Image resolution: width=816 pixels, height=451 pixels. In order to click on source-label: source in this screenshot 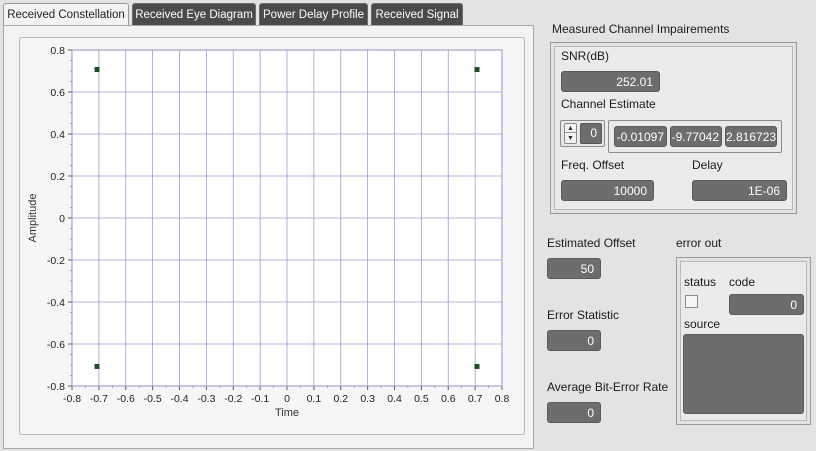, I will do `click(702, 324)`.